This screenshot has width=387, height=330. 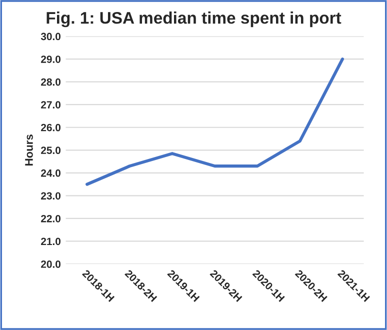 What do you see at coordinates (51, 82) in the screenshot?
I see `y-tick-label: 28.0` at bounding box center [51, 82].